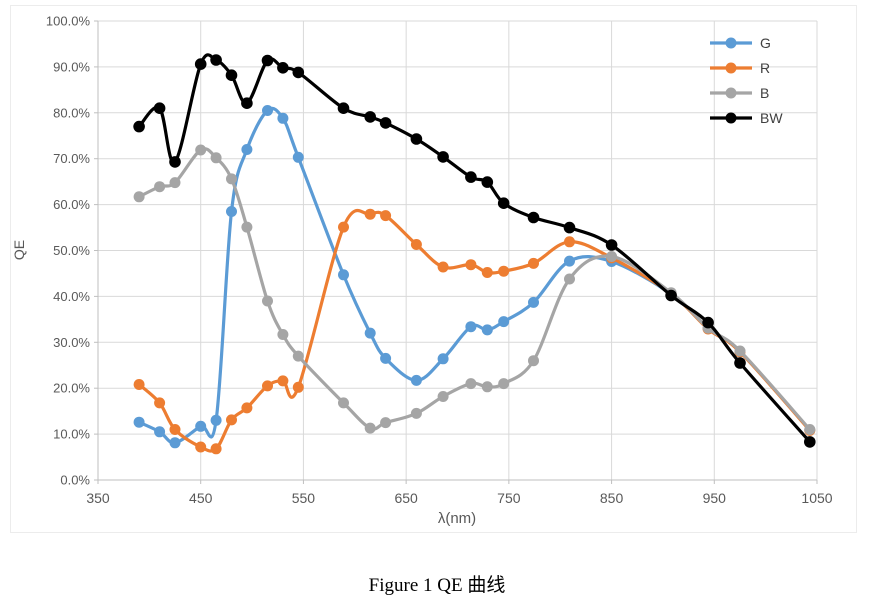  Describe the element at coordinates (509, 498) in the screenshot. I see `x-tick-label: 750` at that location.